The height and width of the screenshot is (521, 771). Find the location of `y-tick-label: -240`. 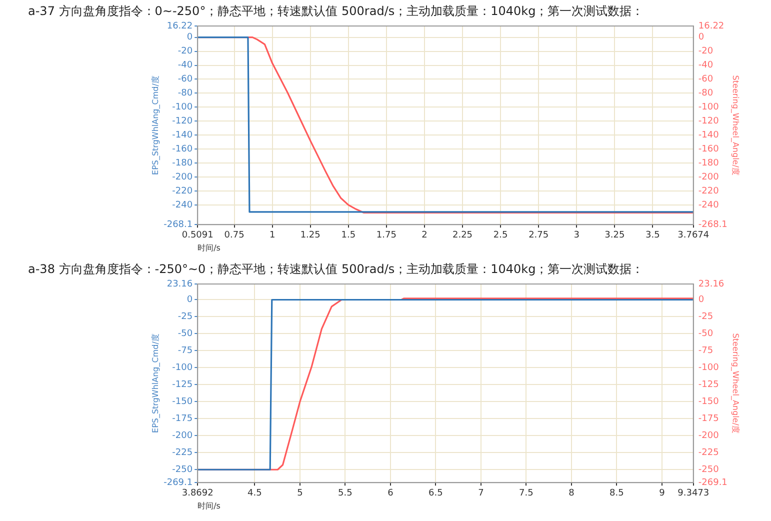

y-tick-label: -240 is located at coordinates (182, 205).